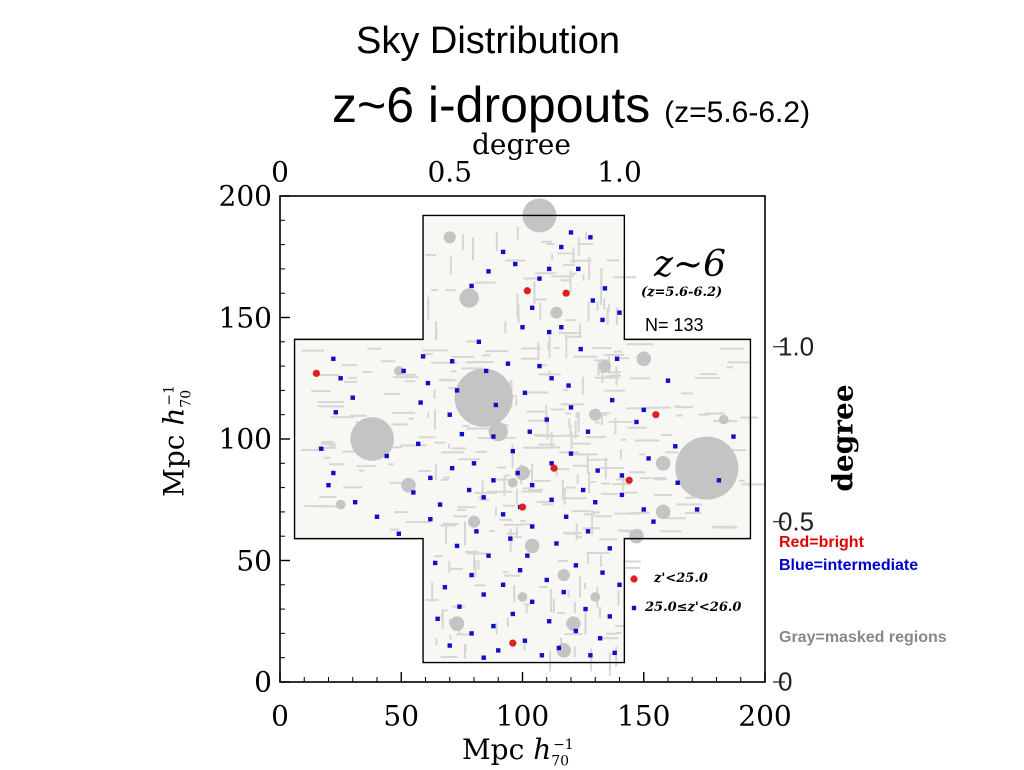 Image resolution: width=1024 pixels, height=770 pixels. What do you see at coordinates (491, 105) in the screenshot?
I see `subtitle-main: z~6 i-dropouts` at bounding box center [491, 105].